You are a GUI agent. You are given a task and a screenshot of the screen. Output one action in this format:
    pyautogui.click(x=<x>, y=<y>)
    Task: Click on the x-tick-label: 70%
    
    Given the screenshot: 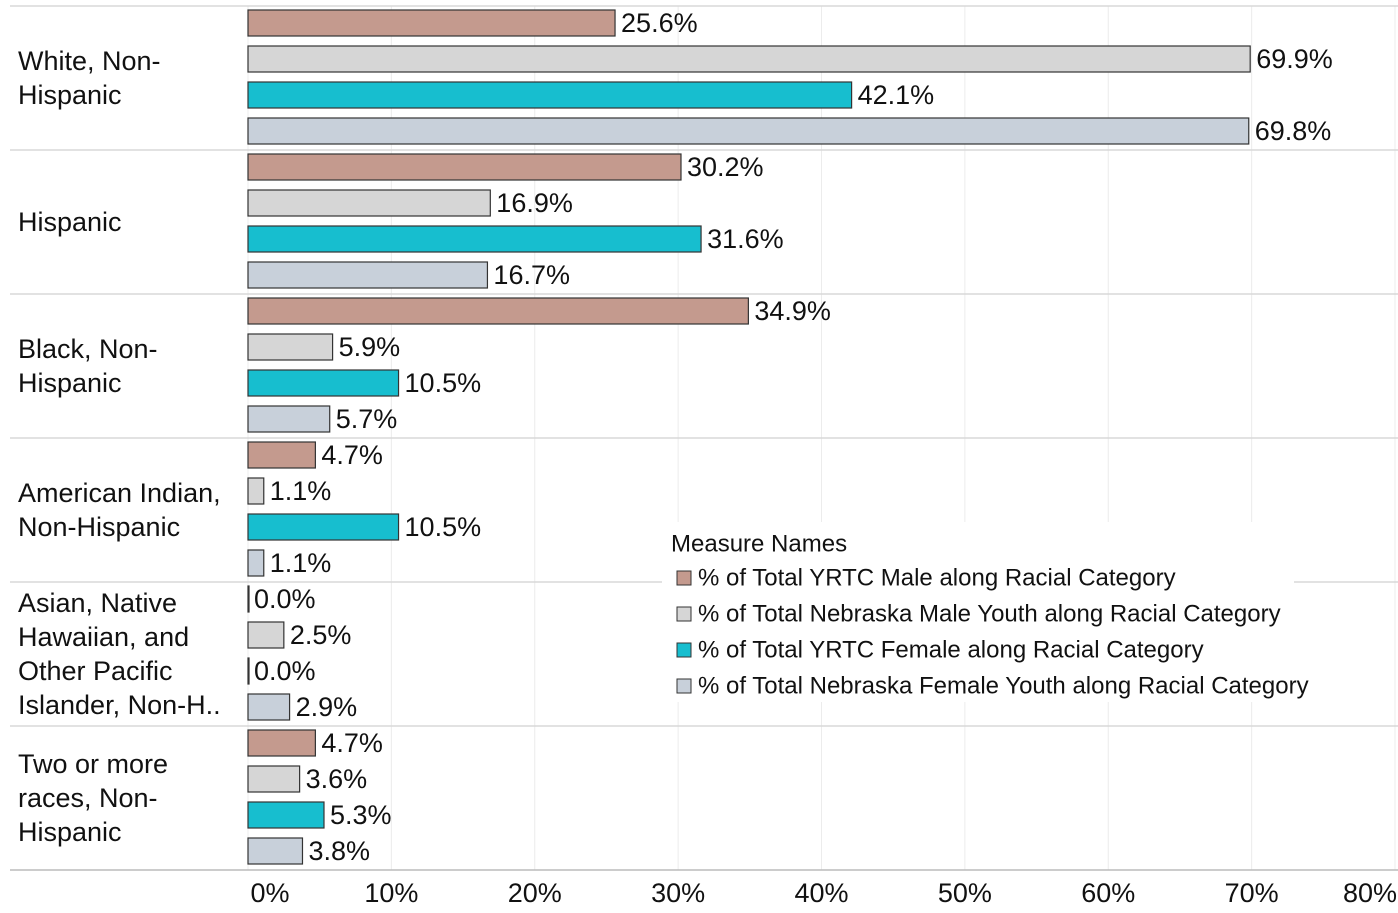 What is the action you would take?
    pyautogui.click(x=1252, y=893)
    